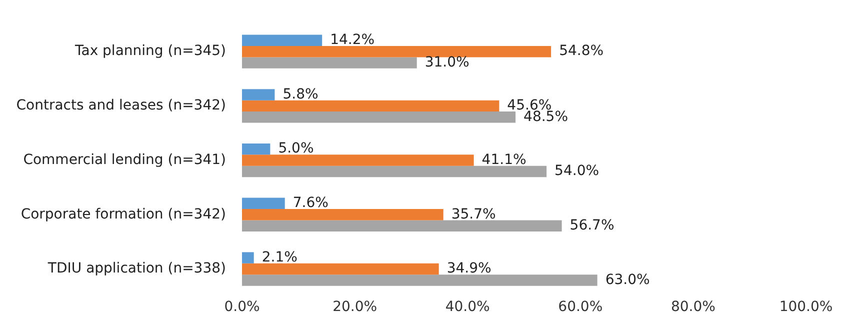 The width and height of the screenshot is (842, 321). Describe the element at coordinates (469, 268) in the screenshot. I see `data-label: 34.9%` at that location.